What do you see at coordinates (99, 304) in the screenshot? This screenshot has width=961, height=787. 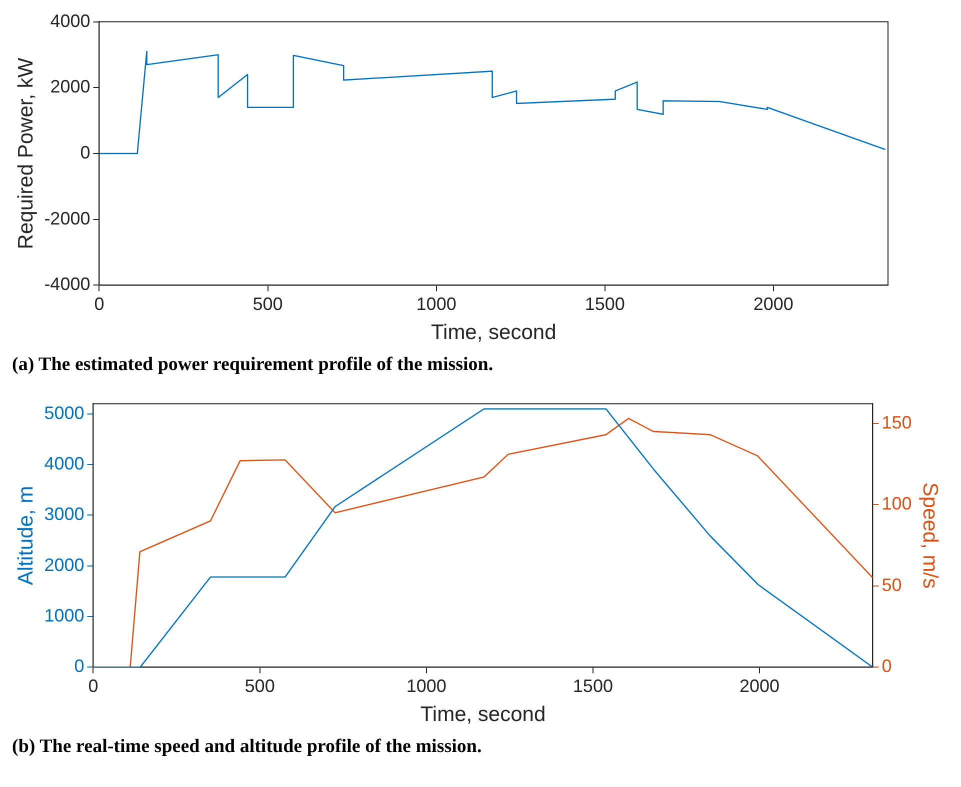 I see `x-tick-label: 0` at bounding box center [99, 304].